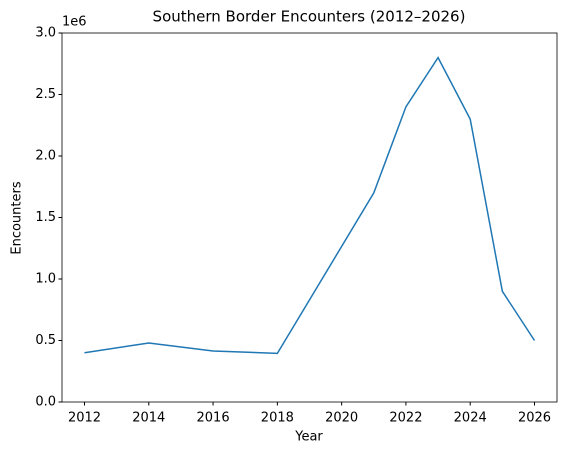  I want to click on y-tick-label: 3.0, so click(45, 33).